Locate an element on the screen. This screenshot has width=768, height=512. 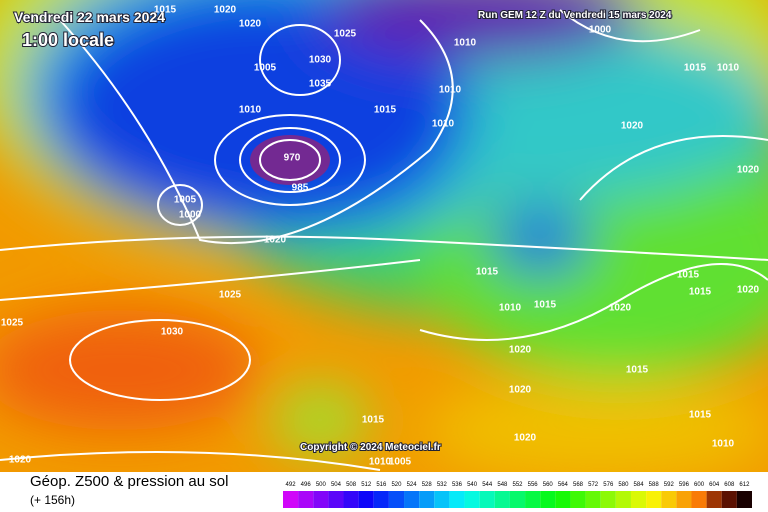
time: 1:00 locale is located at coordinates (68, 40).